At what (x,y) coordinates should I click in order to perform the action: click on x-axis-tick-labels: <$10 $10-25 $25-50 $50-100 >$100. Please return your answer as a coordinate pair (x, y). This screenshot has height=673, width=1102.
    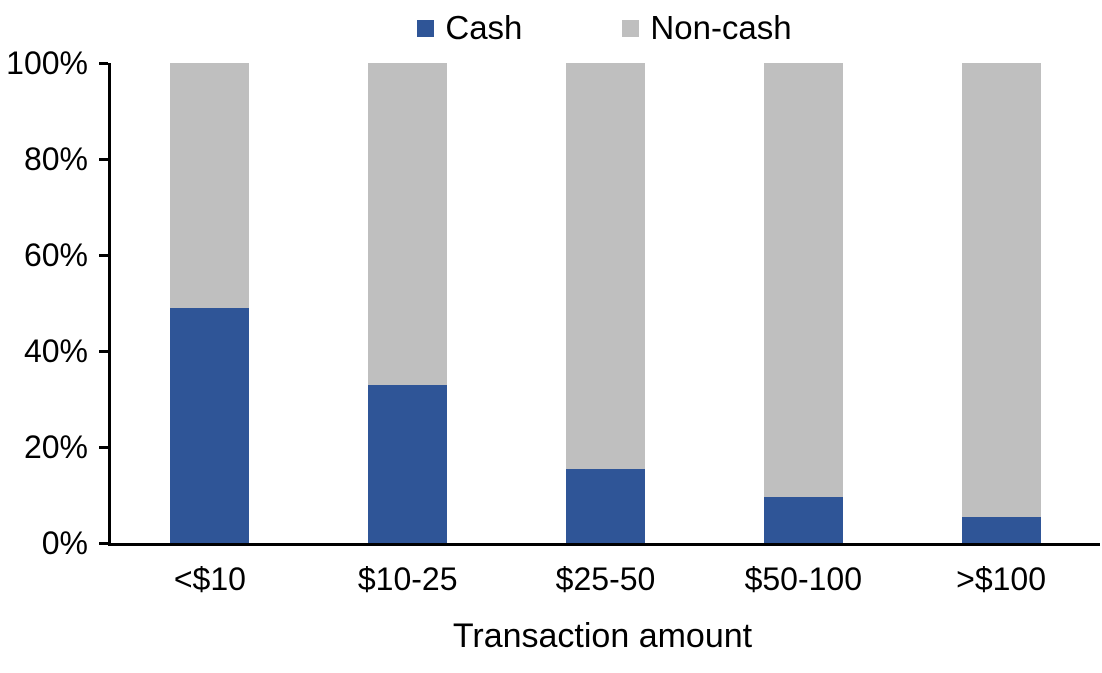
    Looking at the image, I should click on (605, 579).